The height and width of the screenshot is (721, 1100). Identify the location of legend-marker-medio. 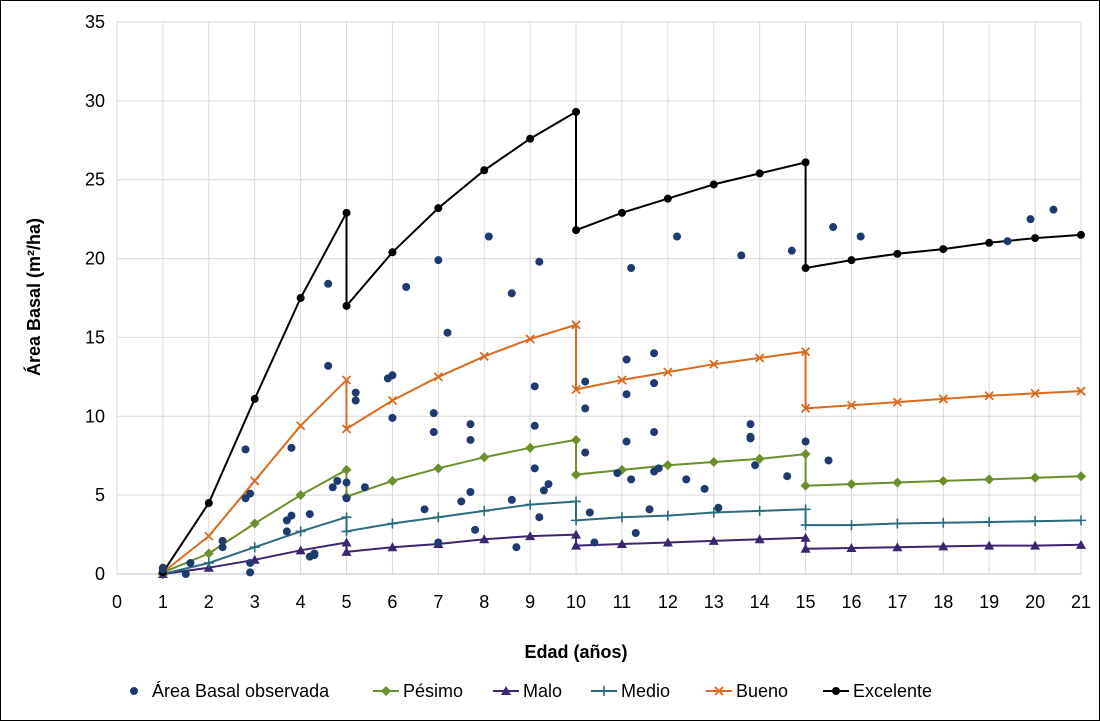
(604, 691).